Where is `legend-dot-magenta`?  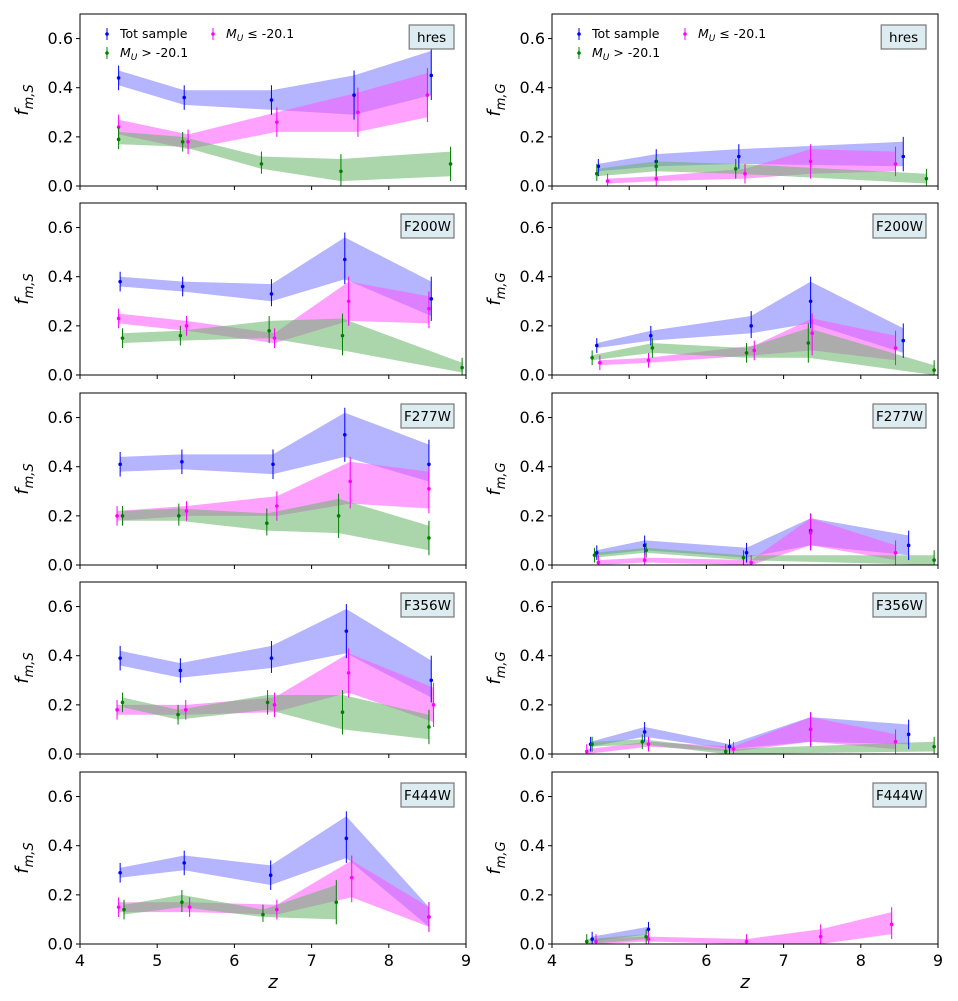
legend-dot-magenta is located at coordinates (685, 34).